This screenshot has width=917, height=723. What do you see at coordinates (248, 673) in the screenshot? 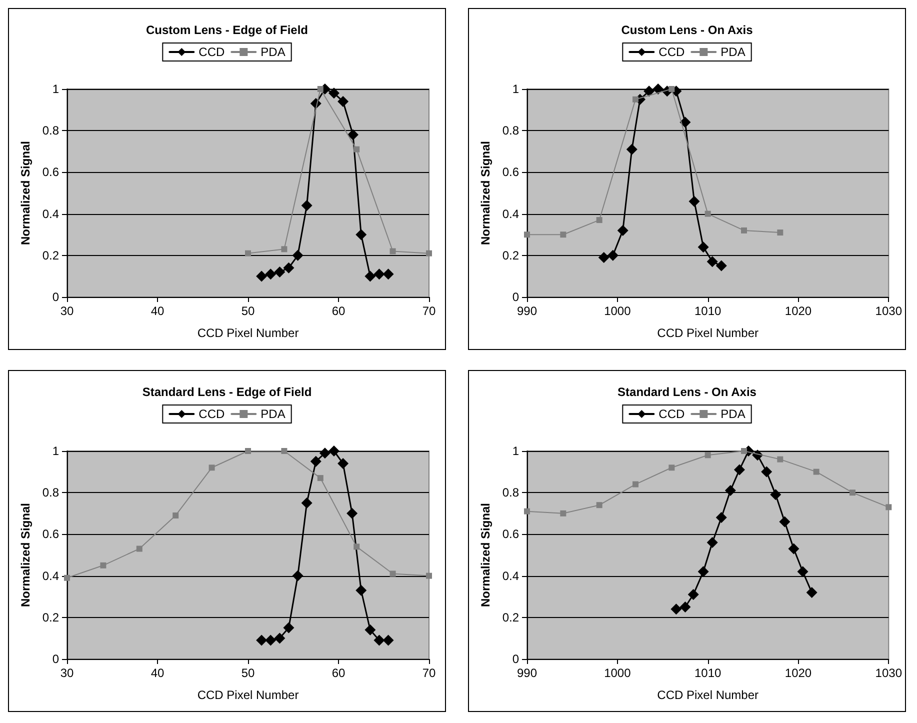
I see `x-tick-label: 50` at bounding box center [248, 673].